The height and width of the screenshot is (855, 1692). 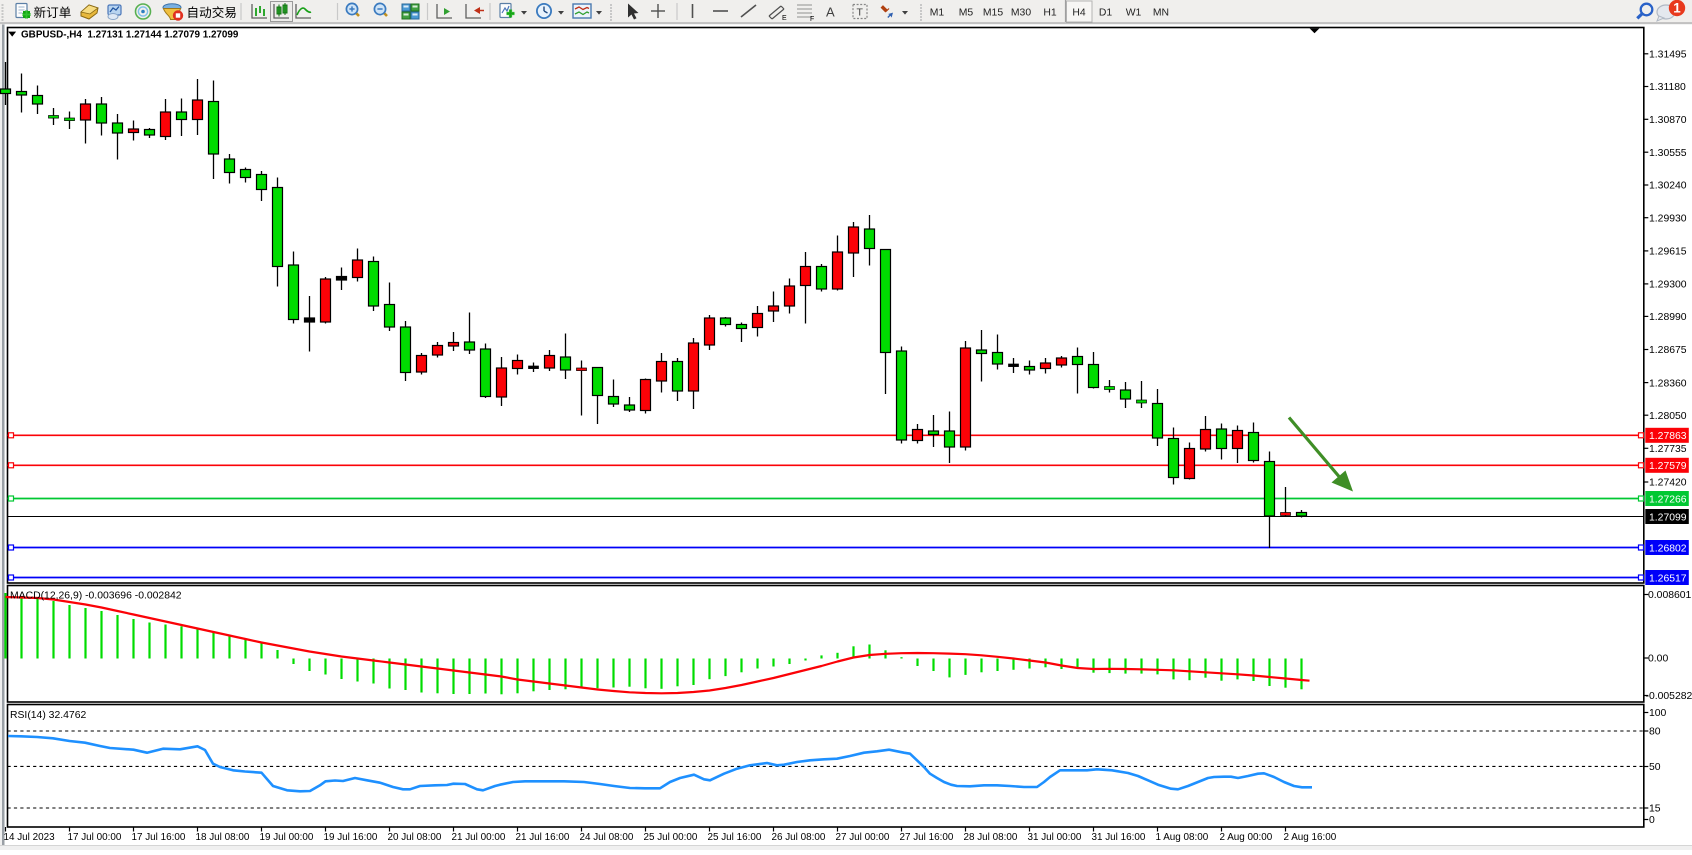 What do you see at coordinates (1668, 499) in the screenshot?
I see `svg-text: 1.27266` at bounding box center [1668, 499].